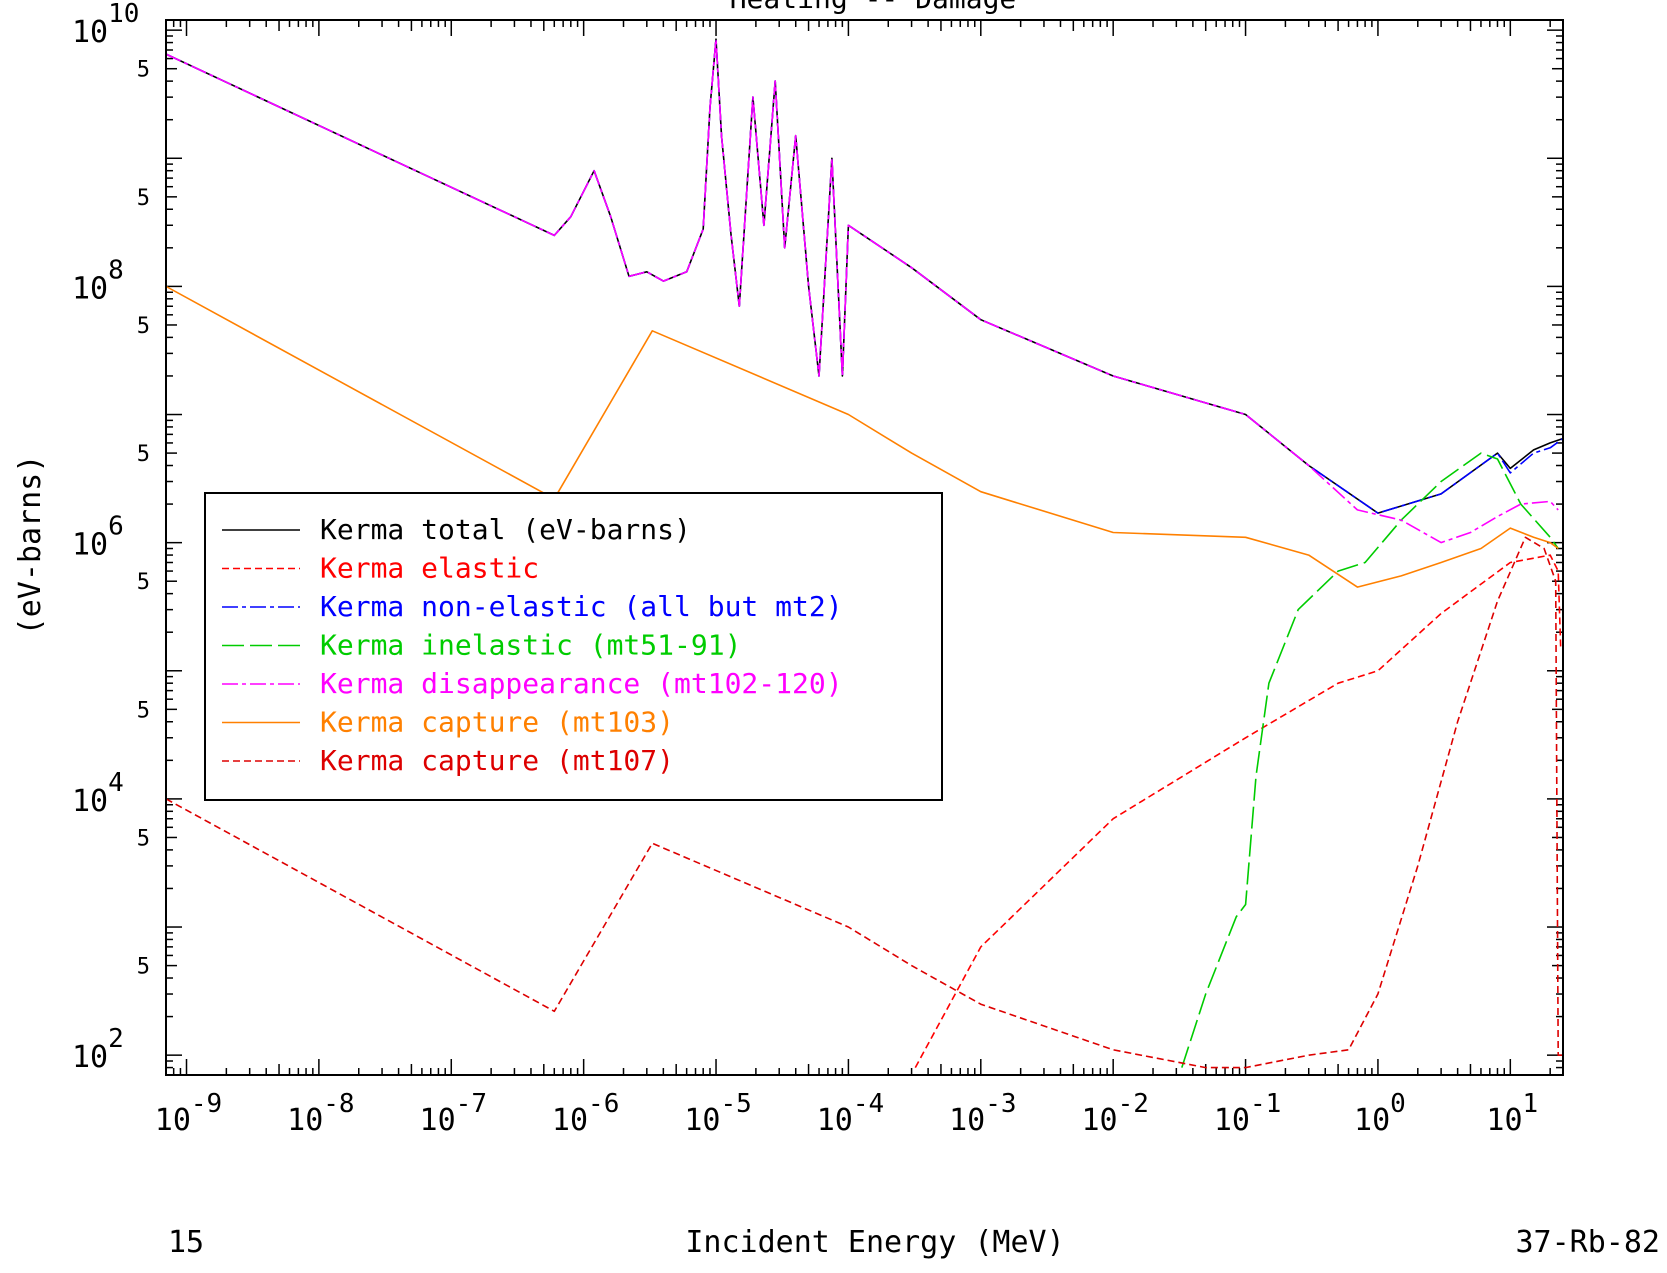  Describe the element at coordinates (188, 1113) in the screenshot. I see `x-tick-label: 10⁻⁹` at that location.